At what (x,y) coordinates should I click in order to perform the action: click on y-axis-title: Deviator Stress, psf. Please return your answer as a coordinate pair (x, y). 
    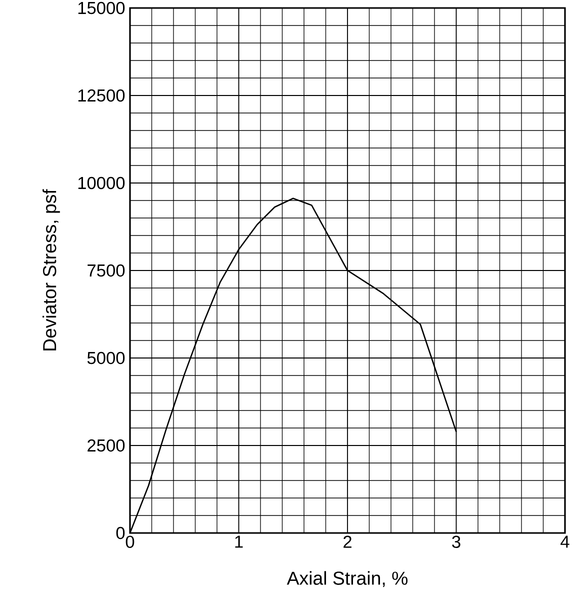
    Looking at the image, I should click on (51, 269).